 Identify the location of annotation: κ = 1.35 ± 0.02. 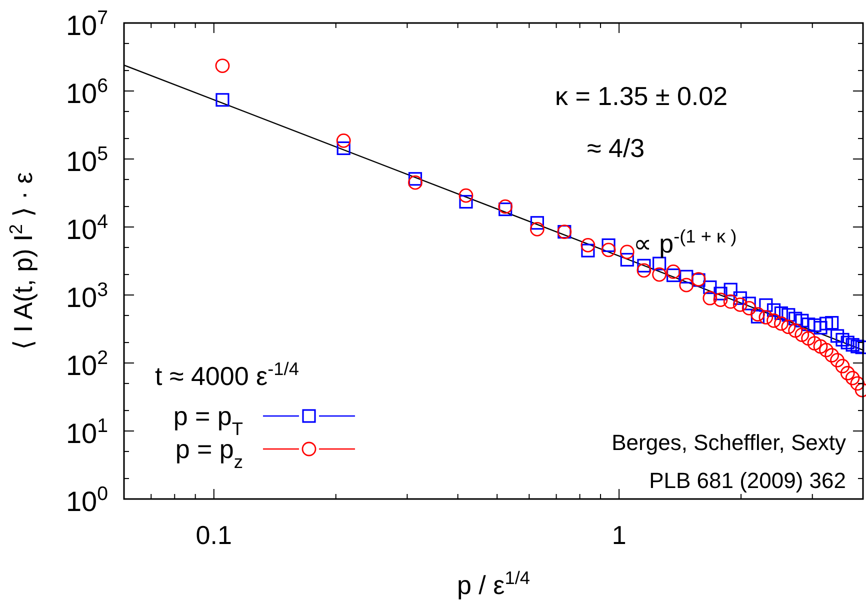
(641, 96).